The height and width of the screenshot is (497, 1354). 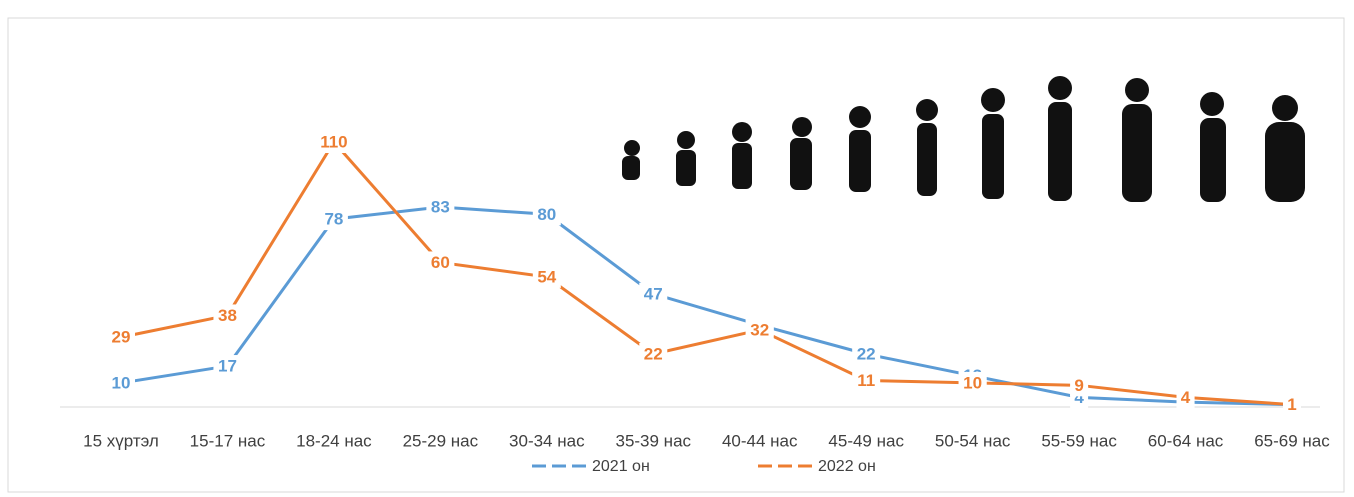 I want to click on x-tick-label: 15-17 нас, so click(x=228, y=440).